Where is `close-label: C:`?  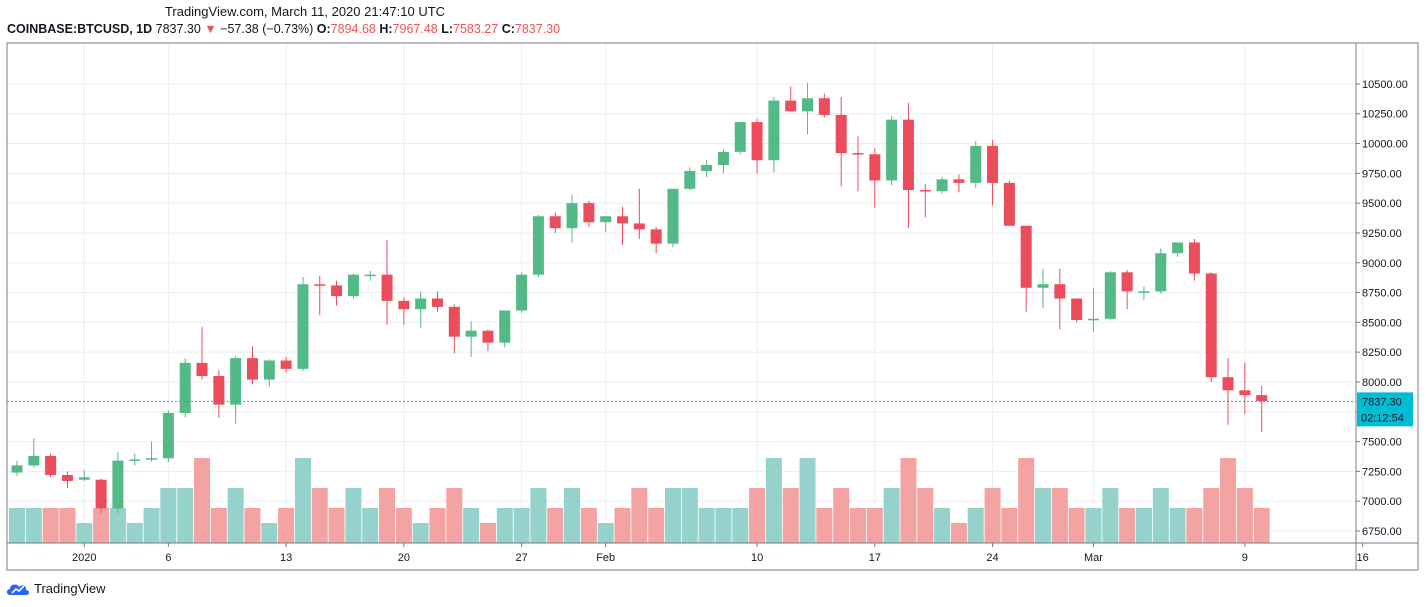
close-label: C: is located at coordinates (508, 29).